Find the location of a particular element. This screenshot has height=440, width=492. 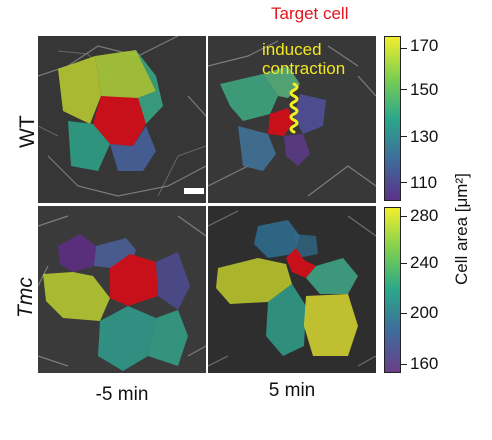

colorbar-title: Cell area [μm²] is located at coordinates (461, 229).